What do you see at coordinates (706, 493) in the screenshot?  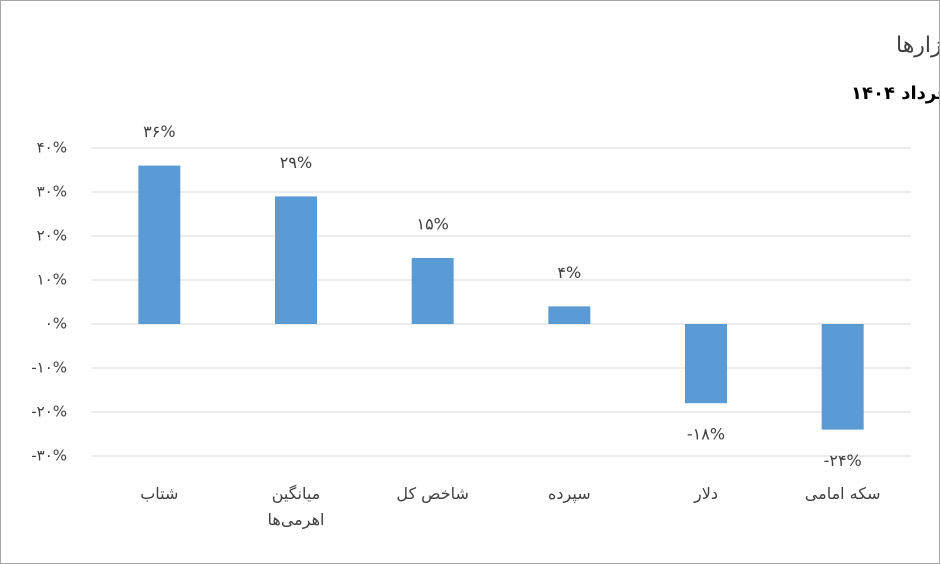 I see `x-tick-label: دلار` at bounding box center [706, 493].